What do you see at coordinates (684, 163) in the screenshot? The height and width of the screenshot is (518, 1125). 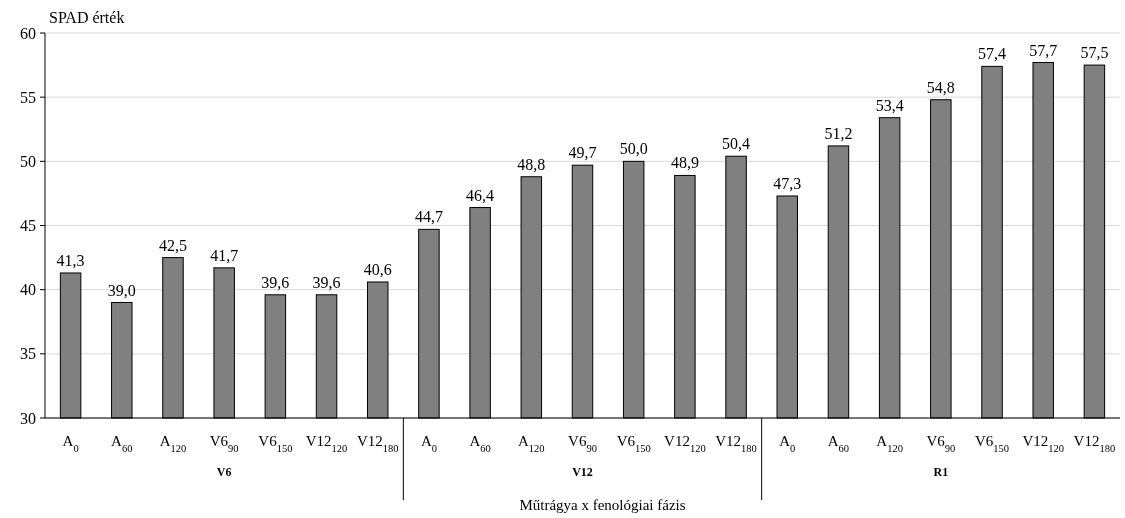 I see `data-label: 48,9` at bounding box center [684, 163].